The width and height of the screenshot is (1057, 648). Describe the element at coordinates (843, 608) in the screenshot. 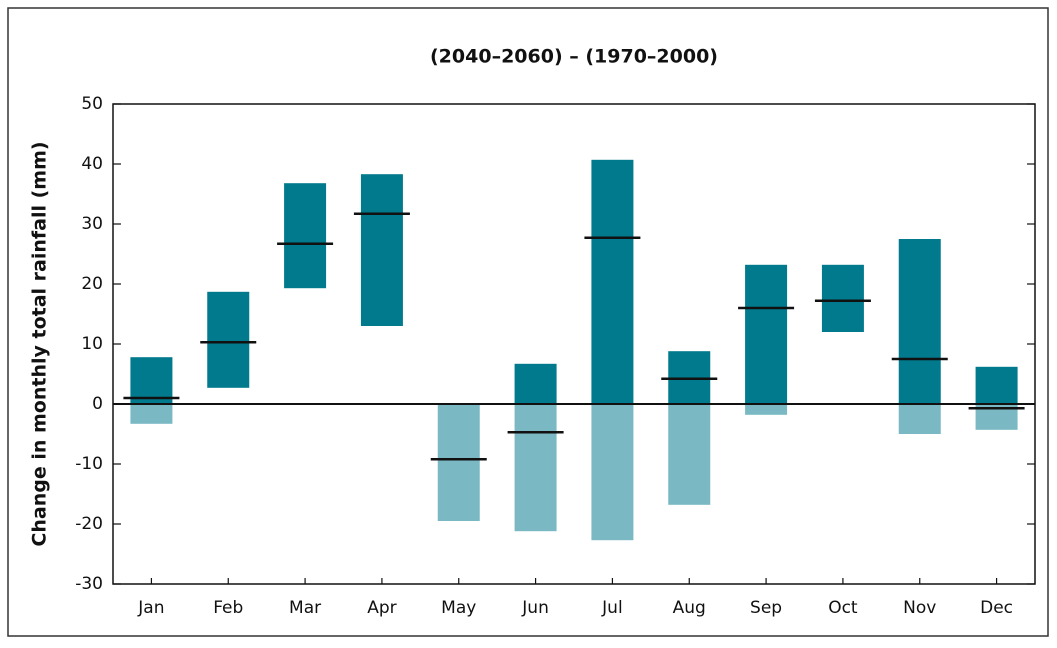

I see `x-tick-label: Oct` at that location.